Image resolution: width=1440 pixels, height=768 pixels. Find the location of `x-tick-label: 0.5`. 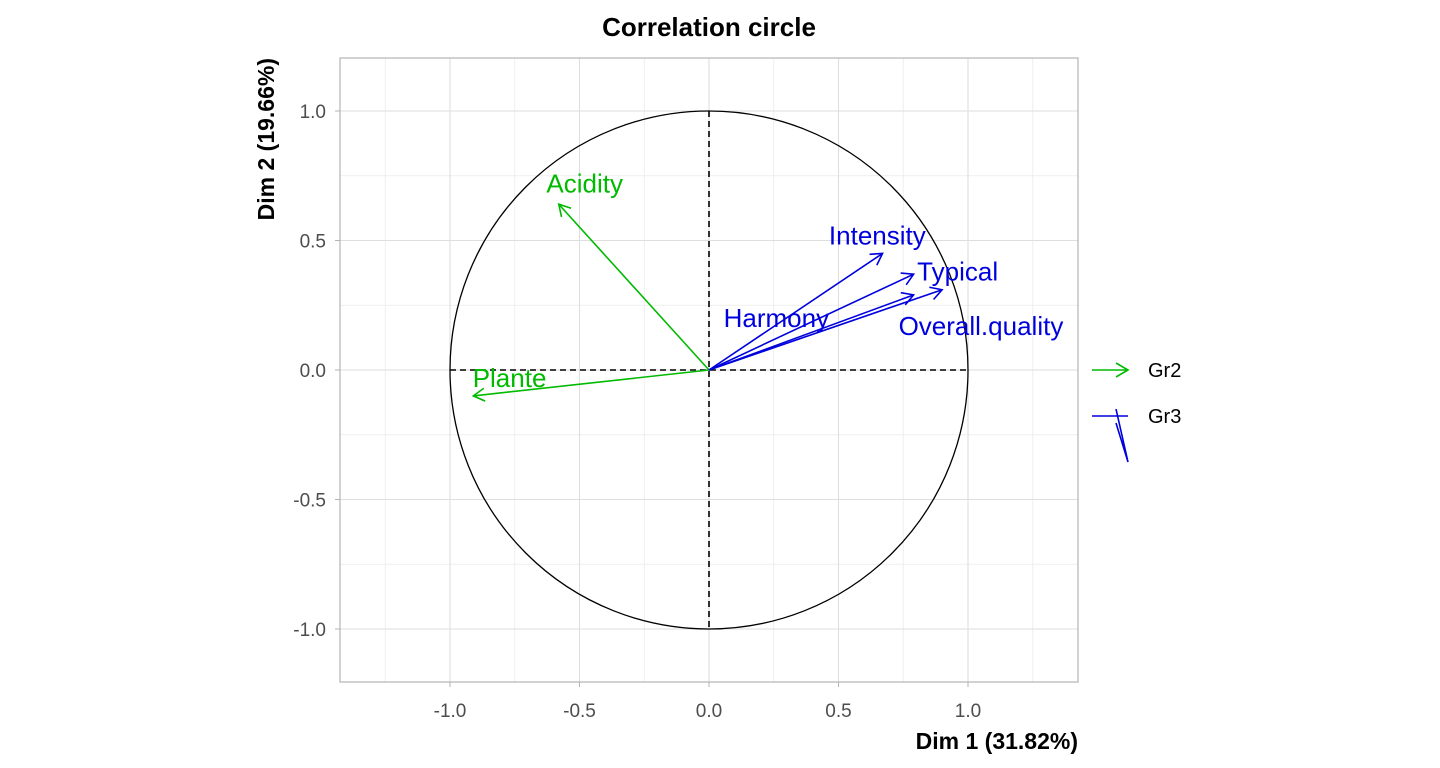

x-tick-label: 0.5 is located at coordinates (838, 711).